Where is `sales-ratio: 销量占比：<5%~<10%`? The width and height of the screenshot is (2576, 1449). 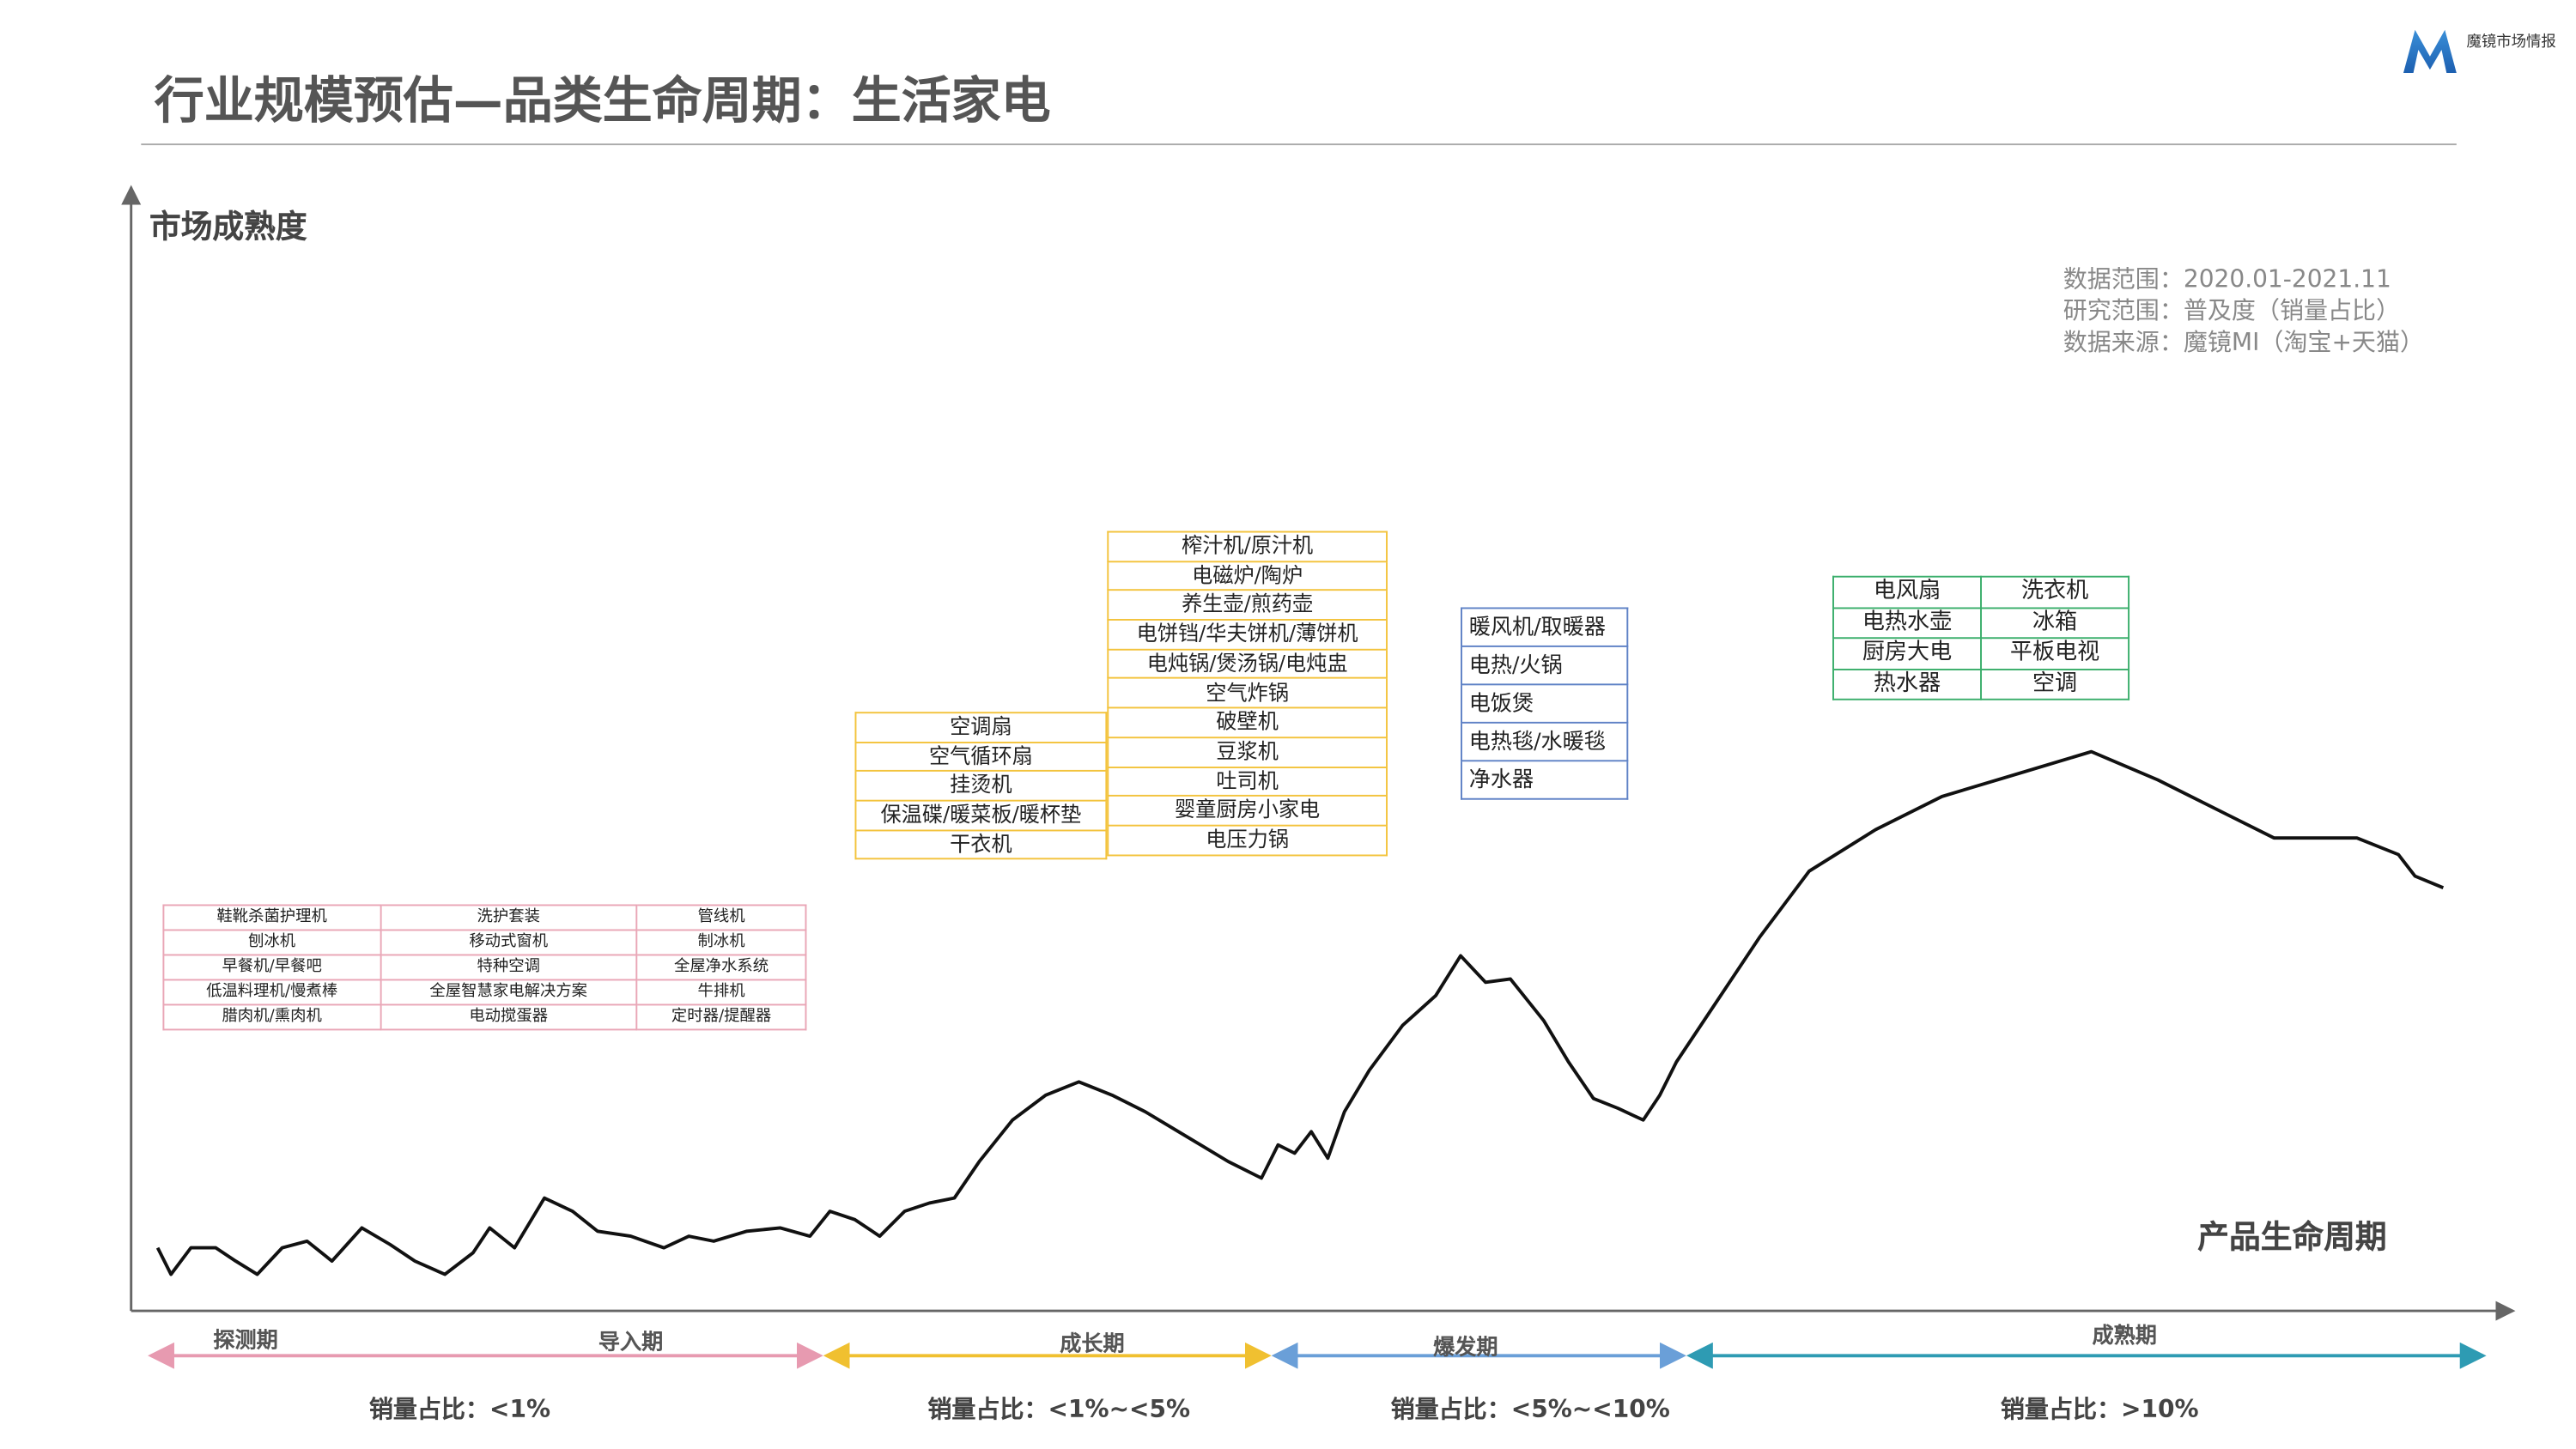 sales-ratio: 销量占比：<5%~<10% is located at coordinates (1530, 1410).